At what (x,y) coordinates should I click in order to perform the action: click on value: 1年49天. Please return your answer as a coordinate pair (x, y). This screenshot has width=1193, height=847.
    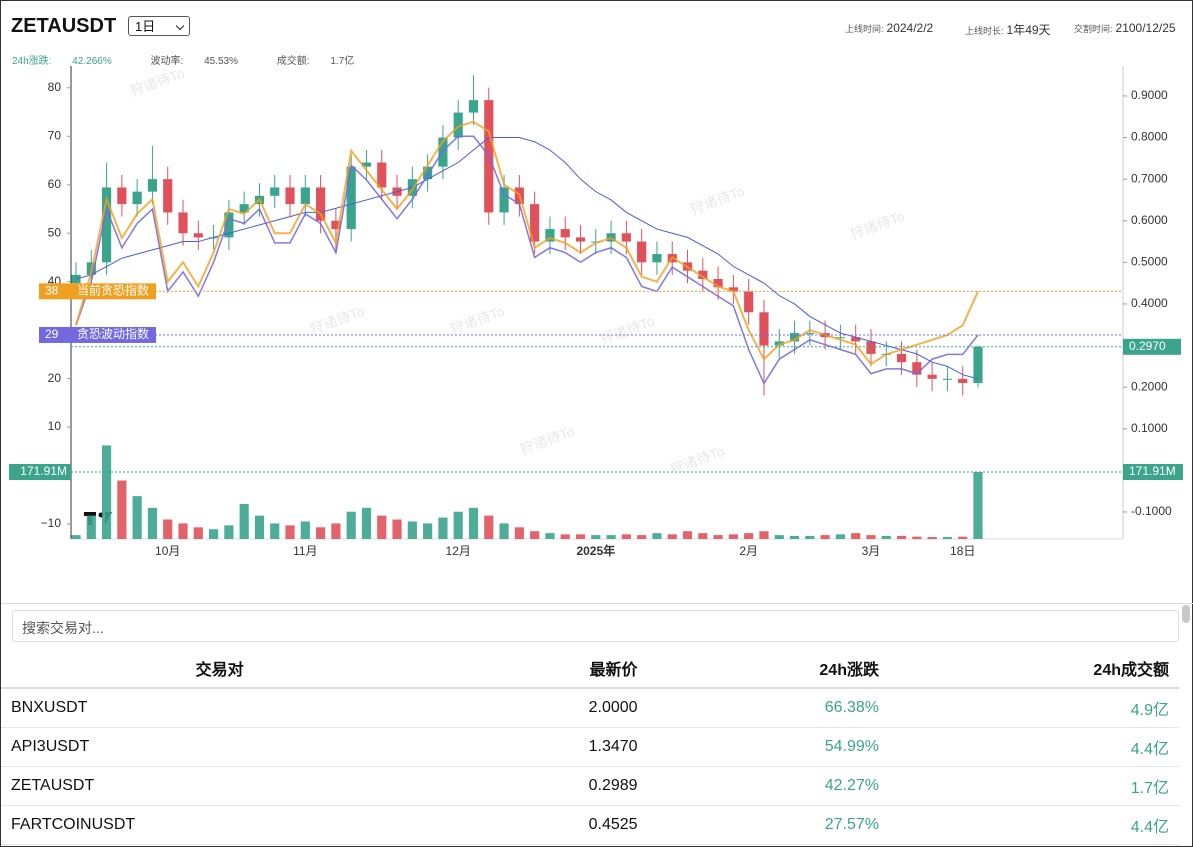
    Looking at the image, I should click on (1028, 30).